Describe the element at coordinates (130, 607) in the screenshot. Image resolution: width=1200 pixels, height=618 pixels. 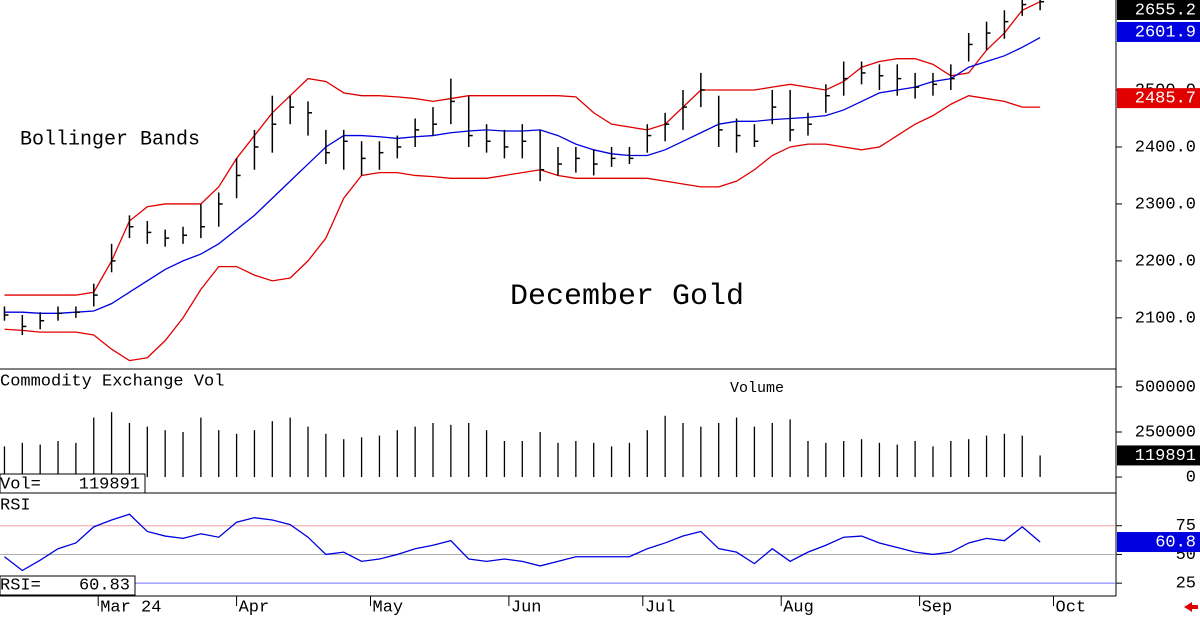
I see `x-tick-label: Mar 24` at that location.